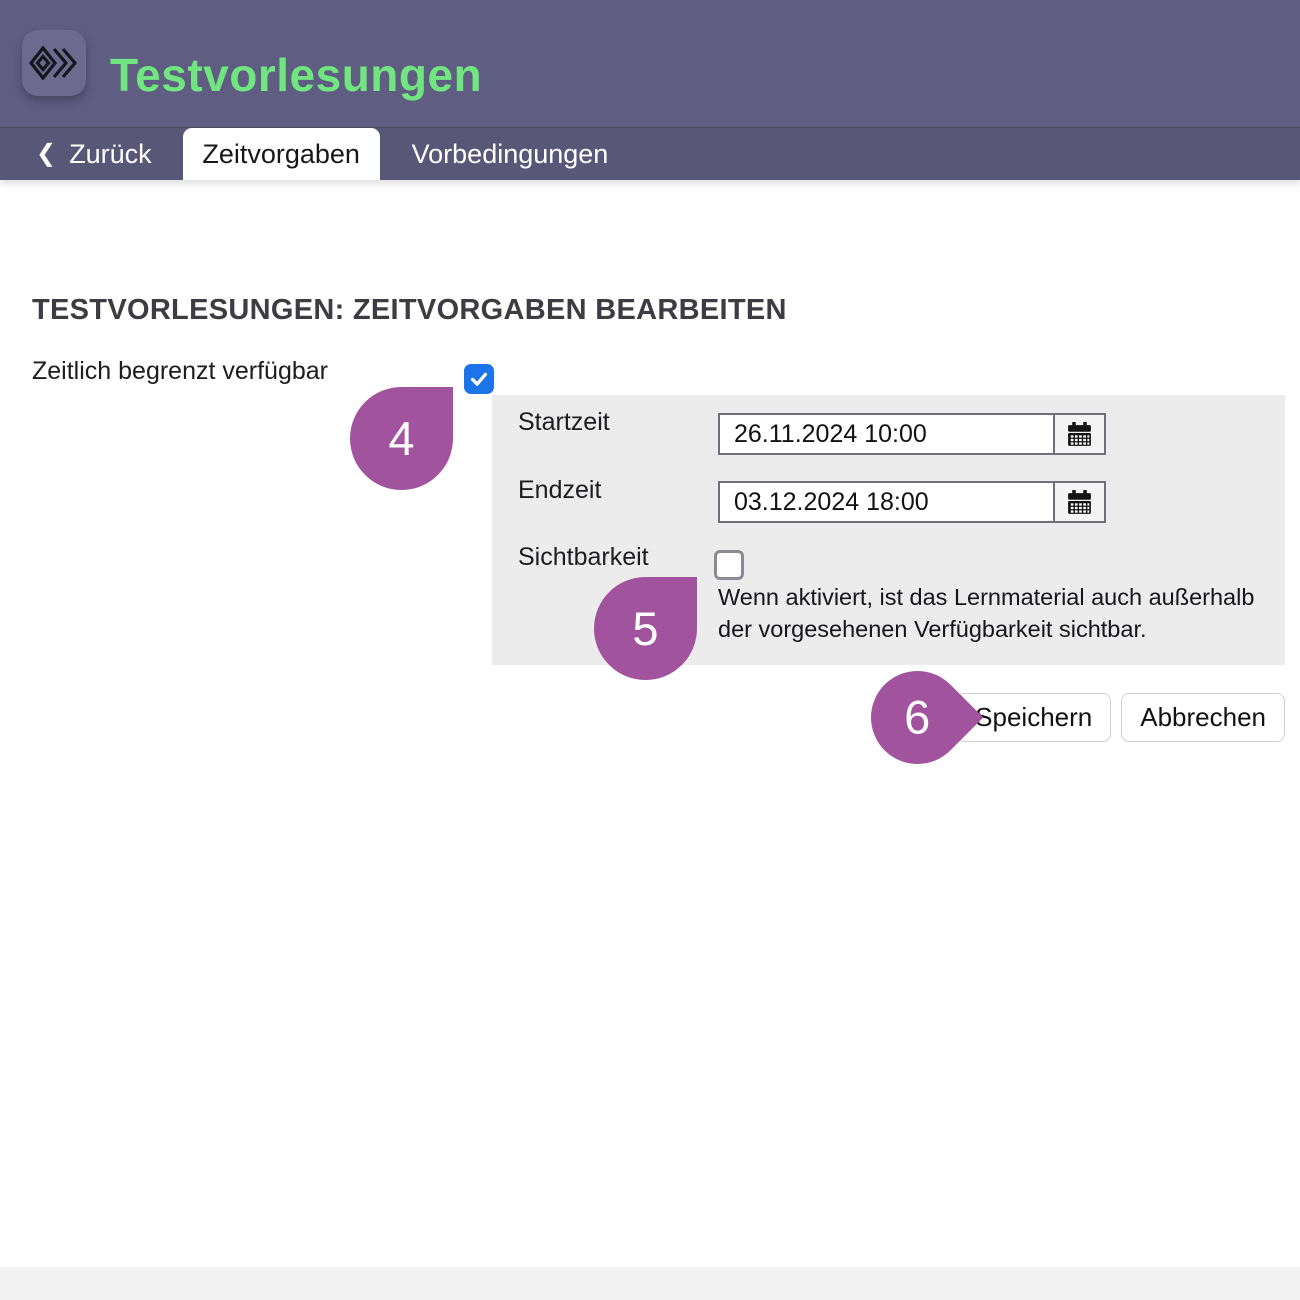 The height and width of the screenshot is (1300, 1300). I want to click on checkmark-icon, so click(479, 379).